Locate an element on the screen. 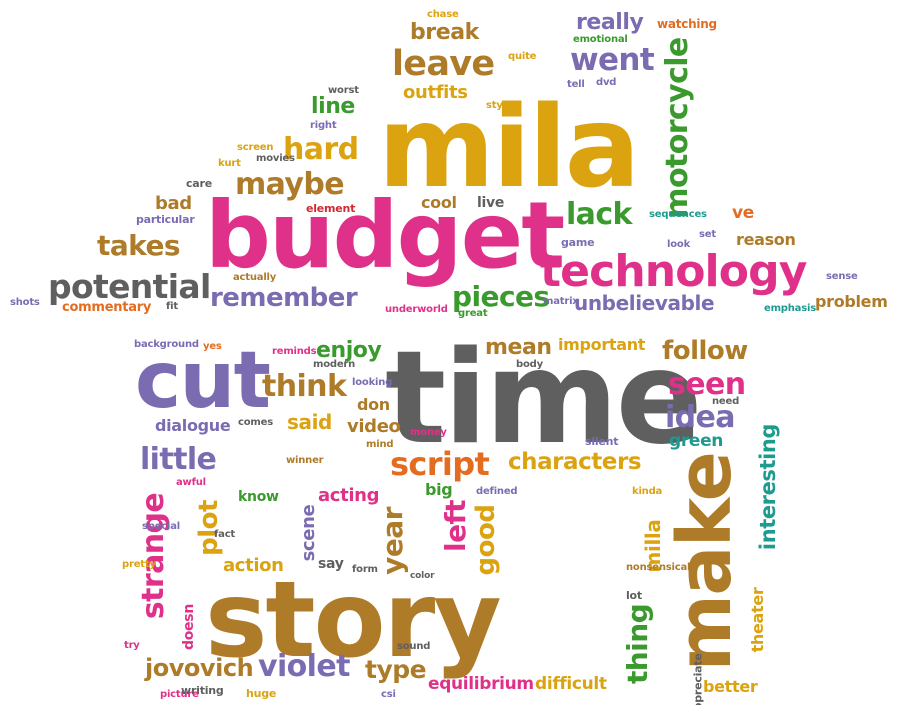 The width and height of the screenshot is (900, 705). word-form: fact is located at coordinates (225, 534).